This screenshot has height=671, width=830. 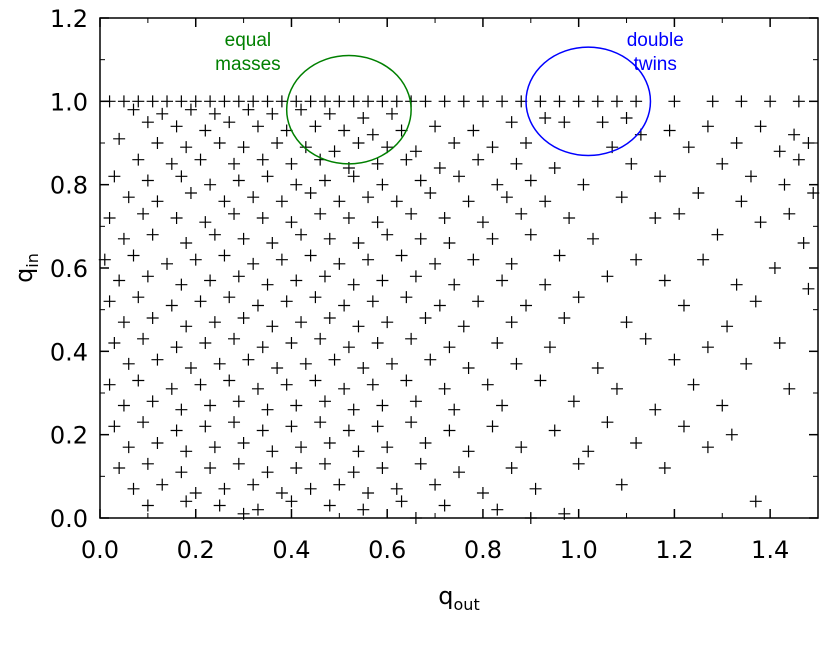 What do you see at coordinates (100, 550) in the screenshot?
I see `x-tick-label: 0.0` at bounding box center [100, 550].